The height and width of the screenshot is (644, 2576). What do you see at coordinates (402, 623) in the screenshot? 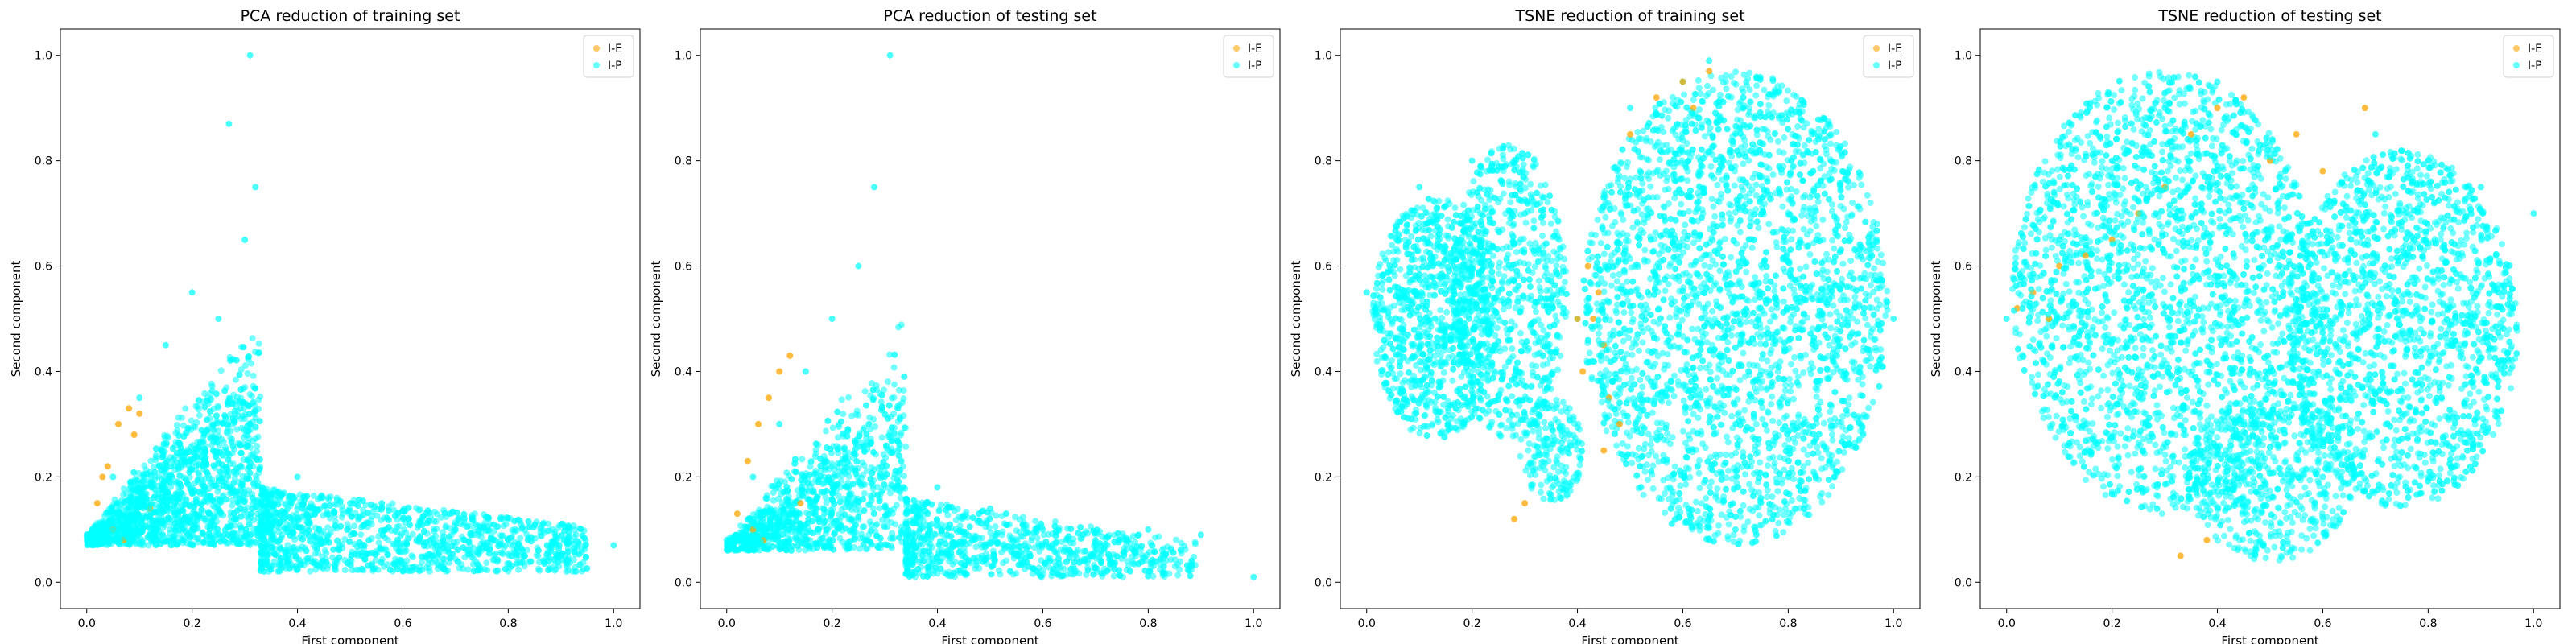
I see `x-tick-label: 0.6` at bounding box center [402, 623].